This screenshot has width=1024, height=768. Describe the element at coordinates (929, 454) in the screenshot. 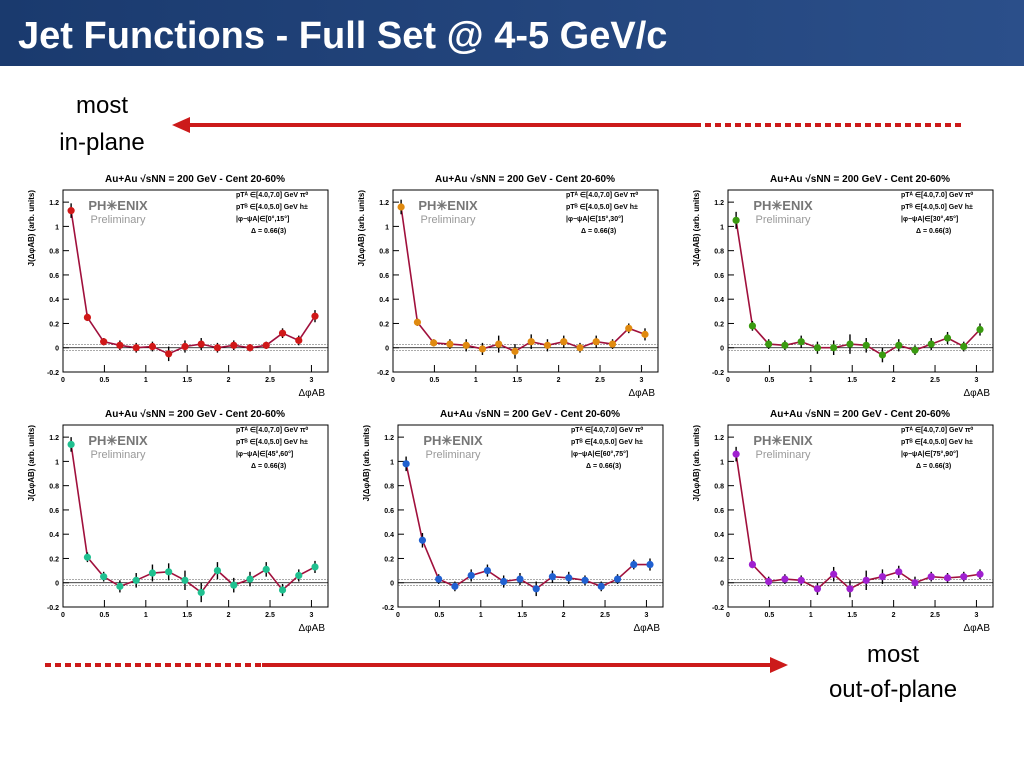

I see `legend-line: |φ−ψA|∈[75°,90°]` at that location.